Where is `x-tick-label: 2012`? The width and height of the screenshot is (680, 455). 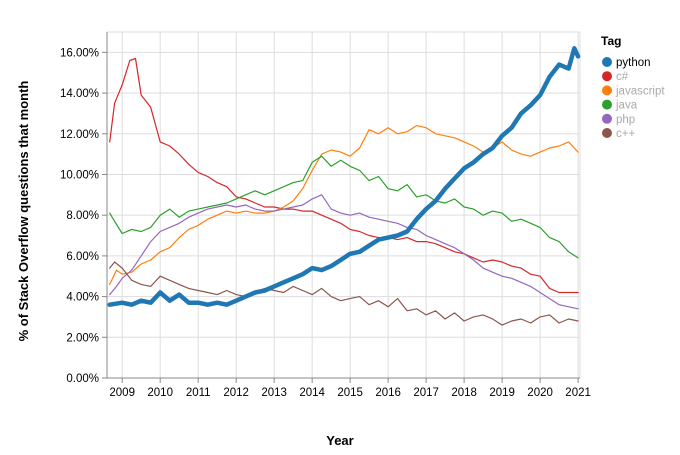 x-tick-label: 2012 is located at coordinates (236, 393).